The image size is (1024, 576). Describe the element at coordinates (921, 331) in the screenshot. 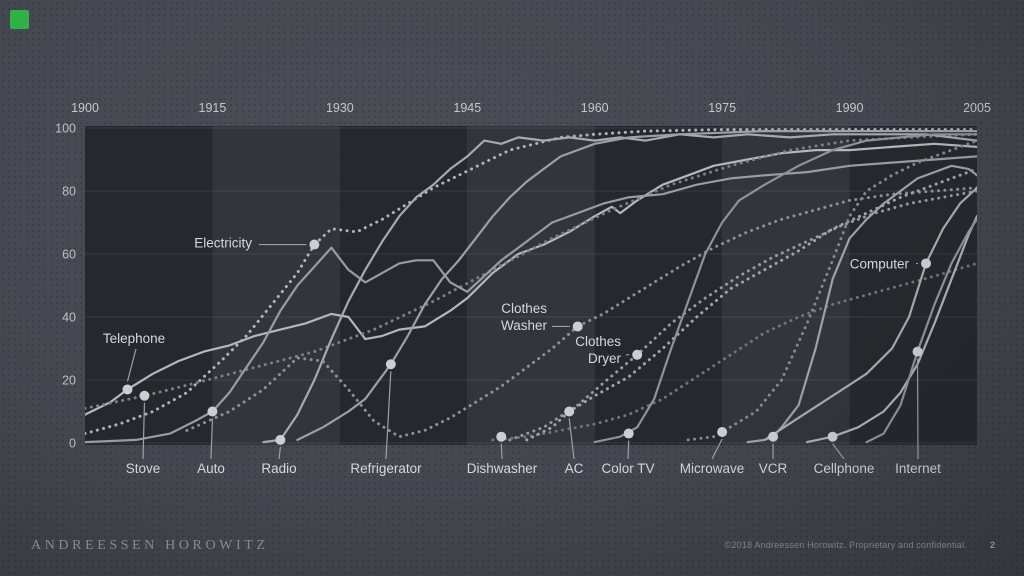

I see `series-line-internet` at that location.